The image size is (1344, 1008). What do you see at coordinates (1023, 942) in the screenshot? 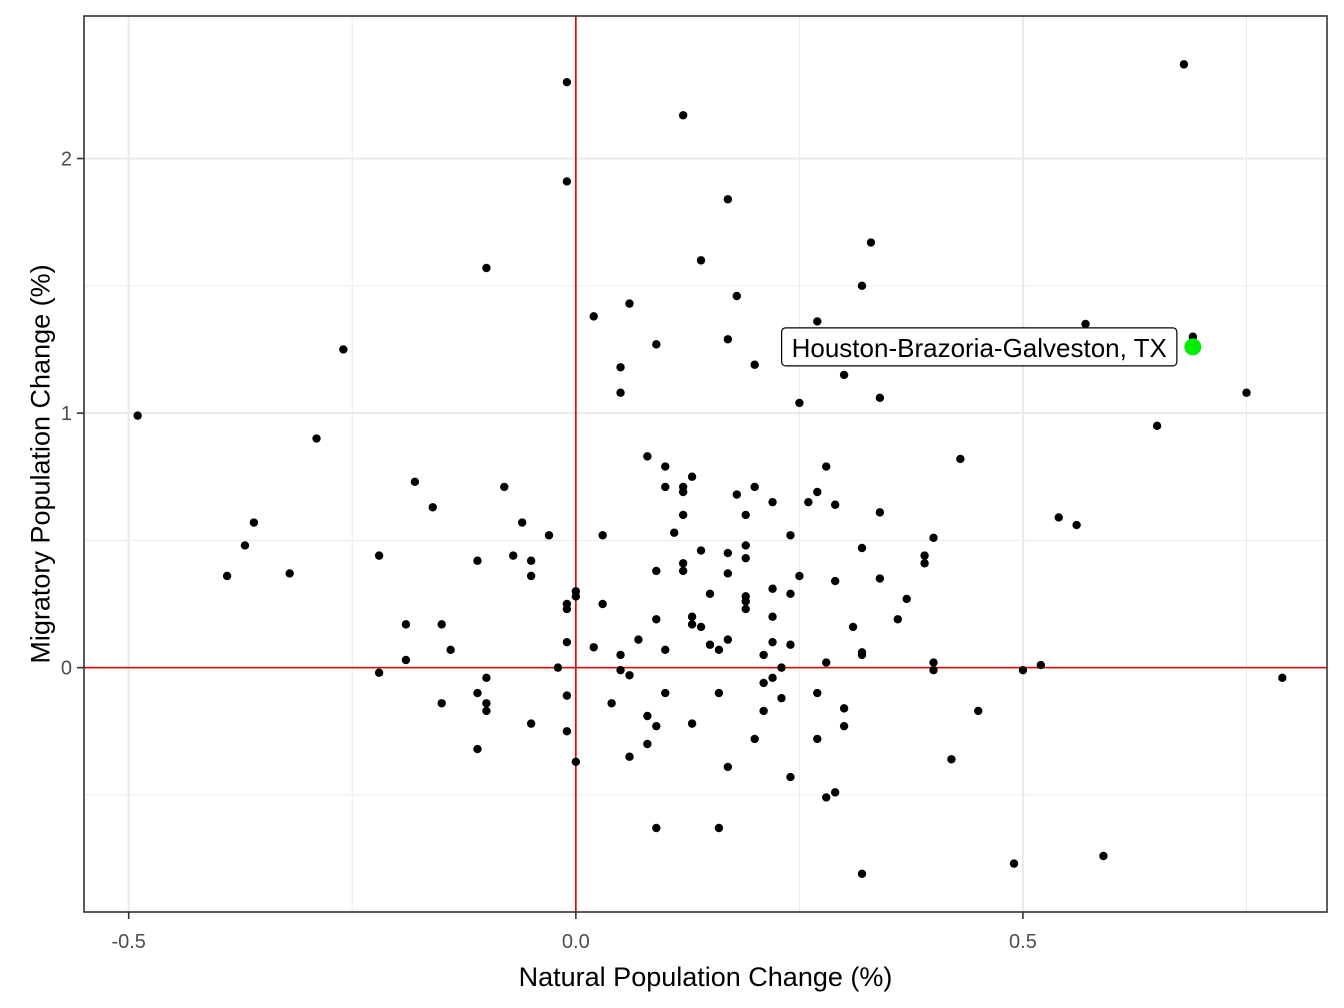
I see `x-tick-label: 0.5` at bounding box center [1023, 942].